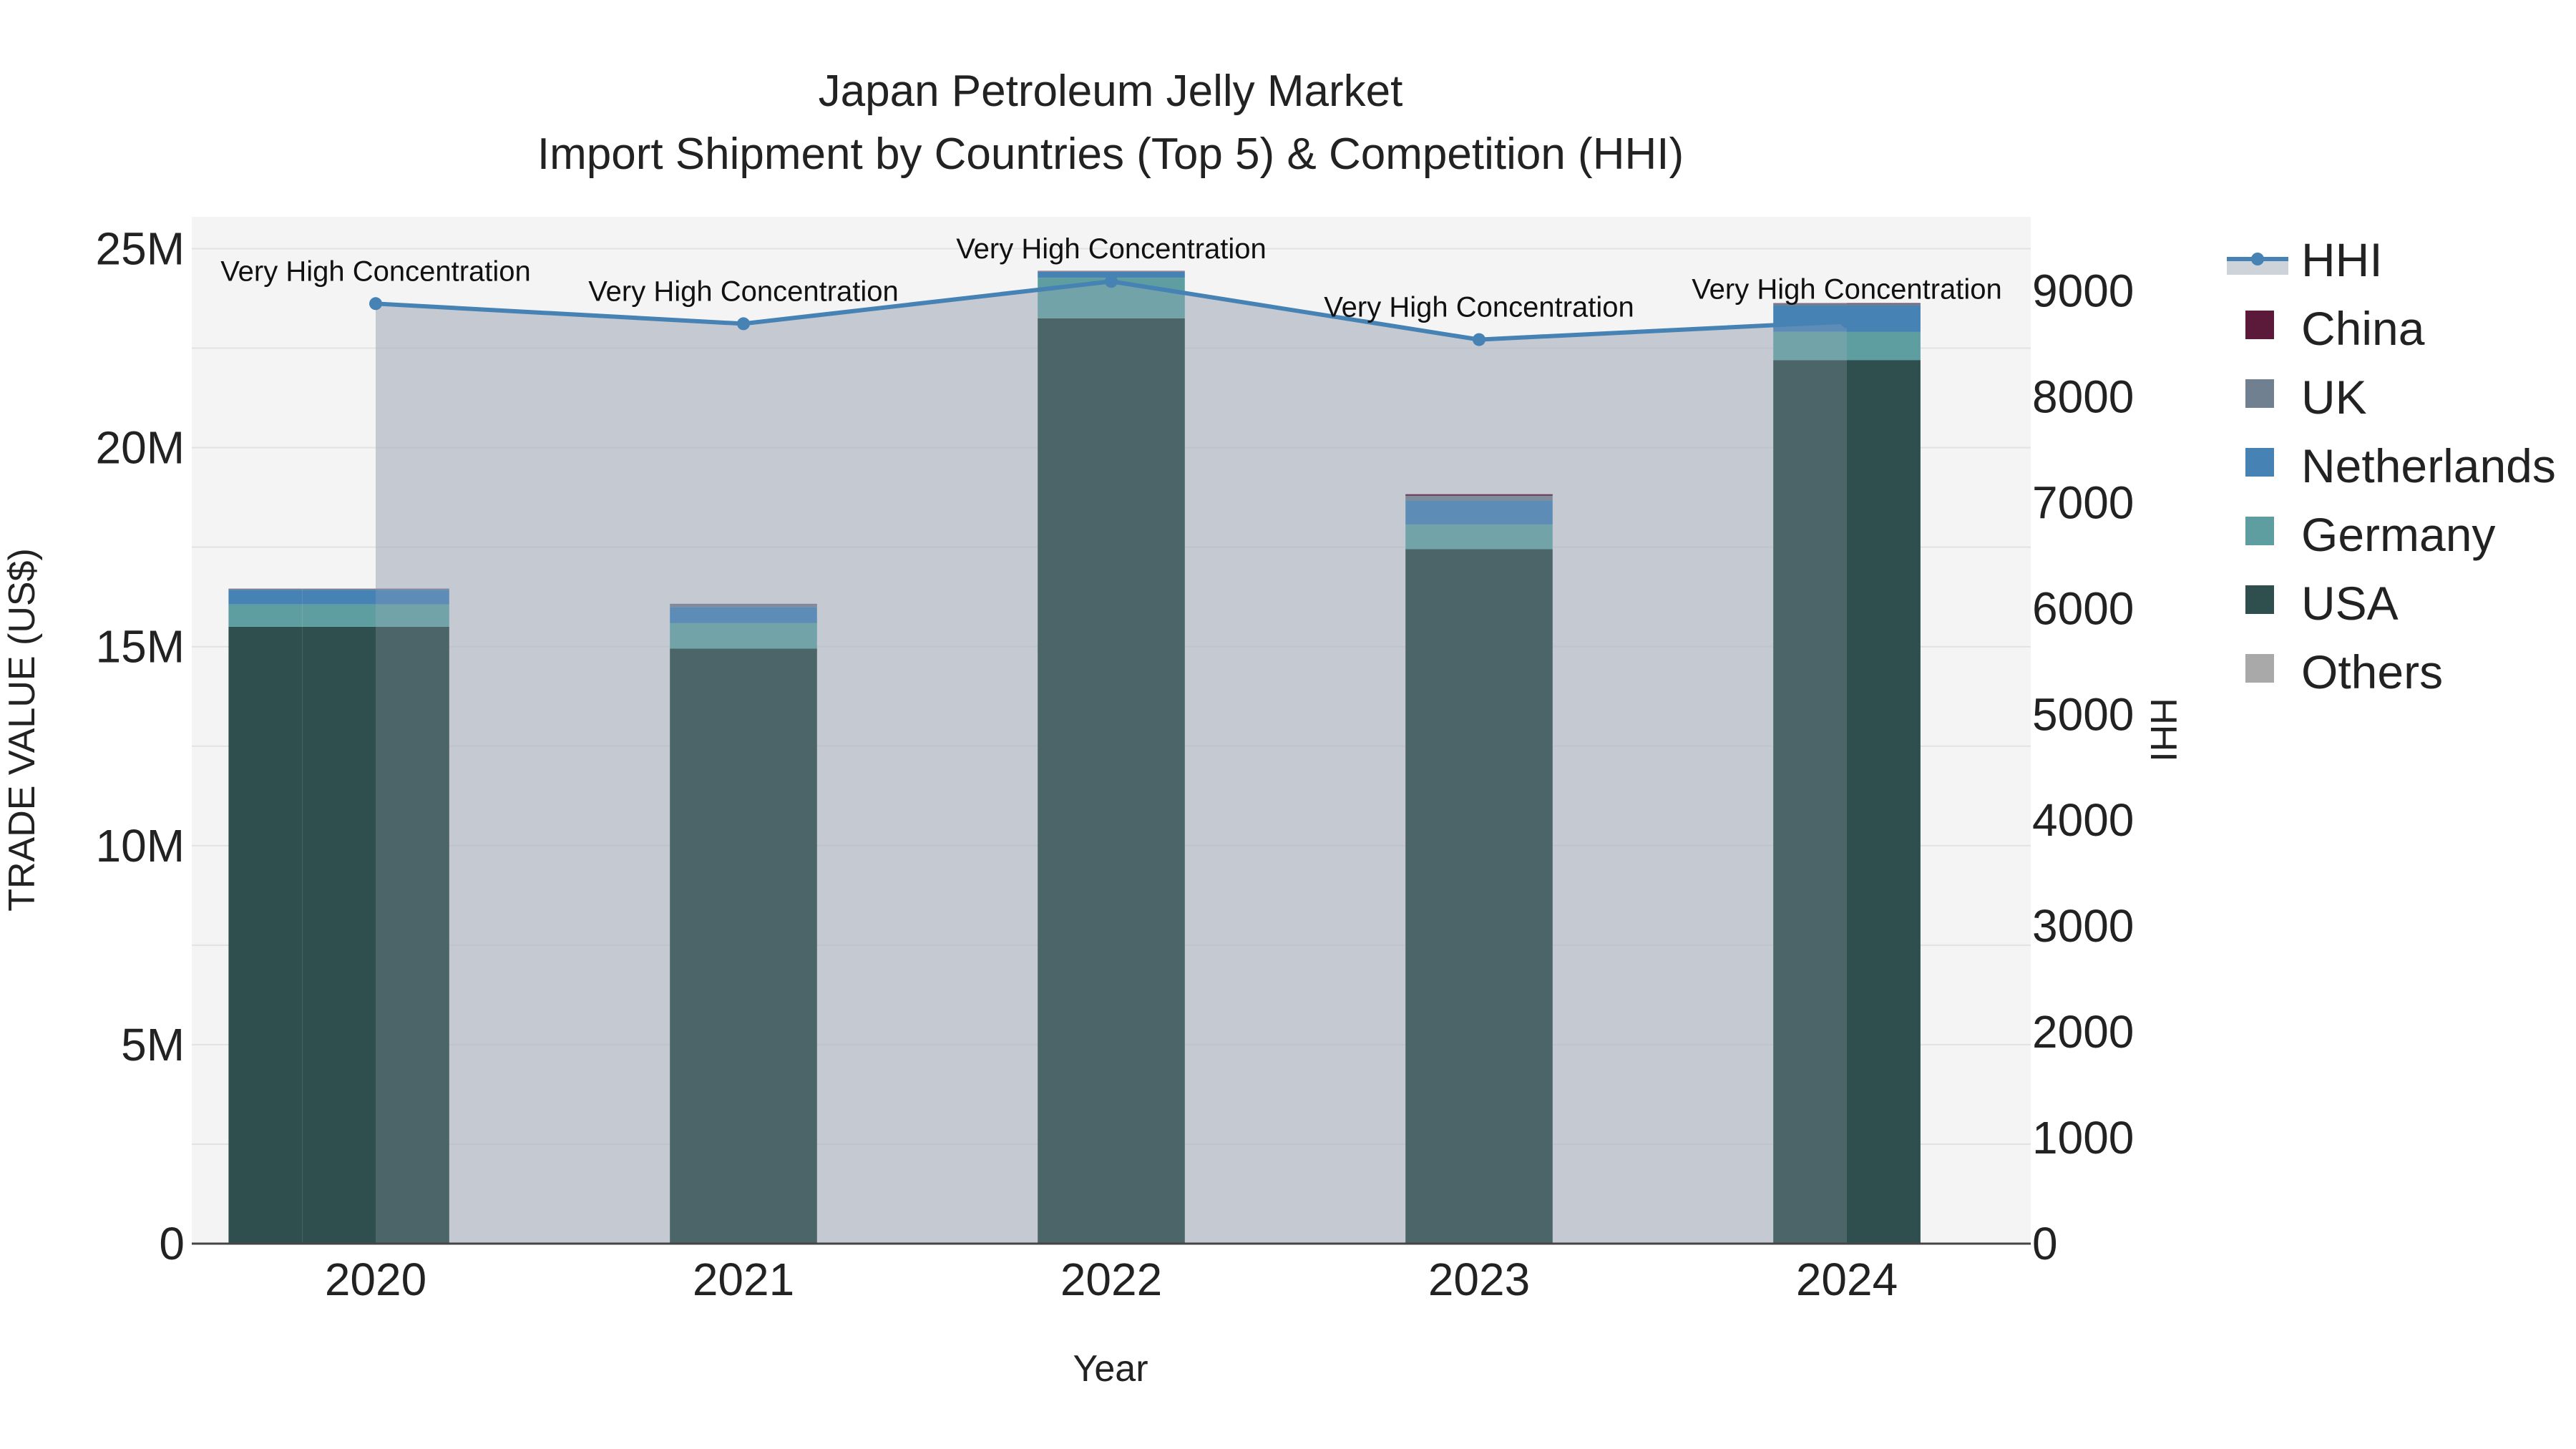 The image size is (2576, 1449). I want to click on y-tick-label: 5M, so click(153, 1044).